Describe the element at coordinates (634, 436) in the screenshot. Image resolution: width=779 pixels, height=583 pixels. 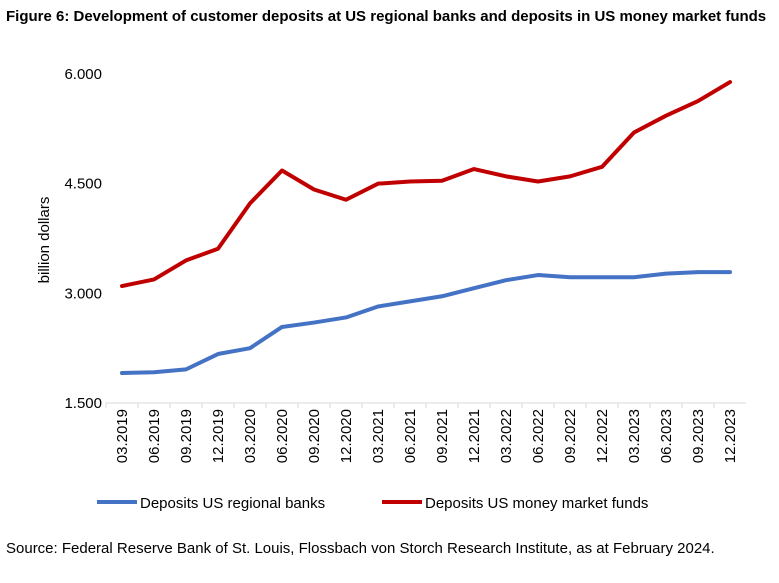
I see `x-tick-label: 03.2023` at that location.